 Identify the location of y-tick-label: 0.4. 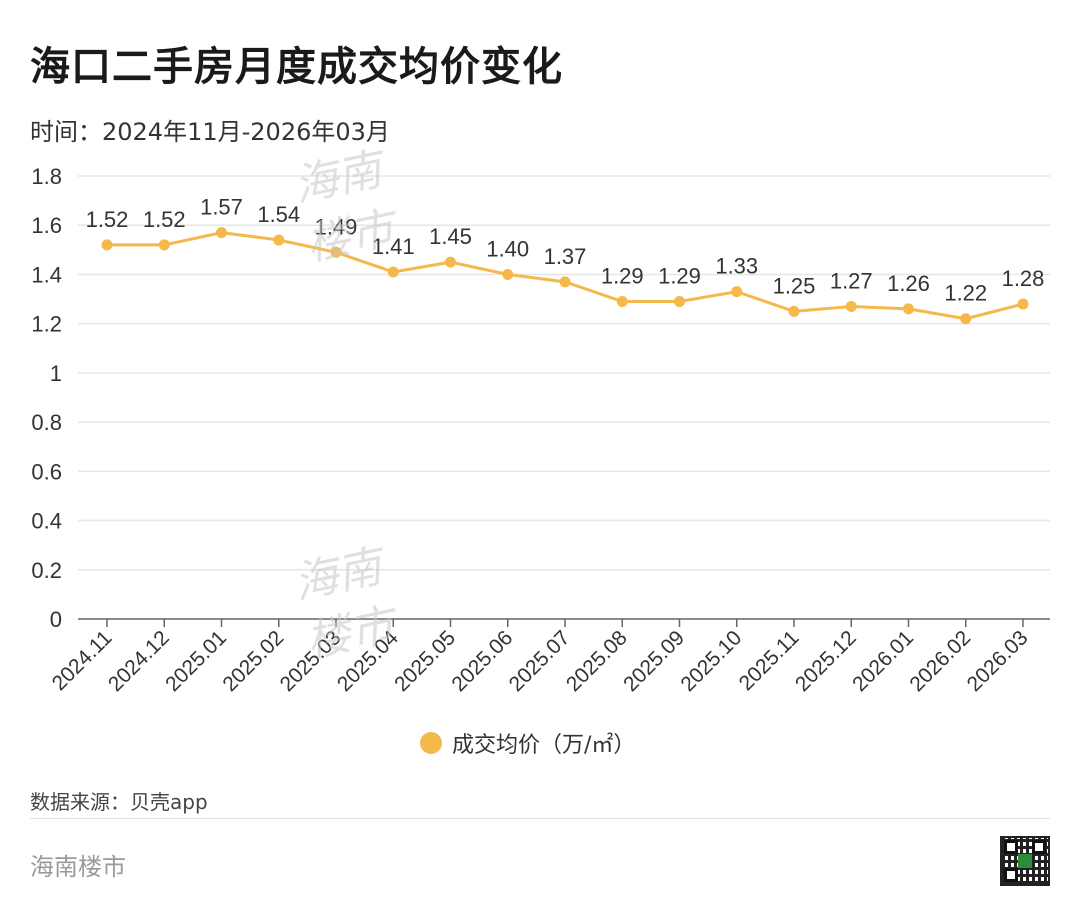
(46, 521).